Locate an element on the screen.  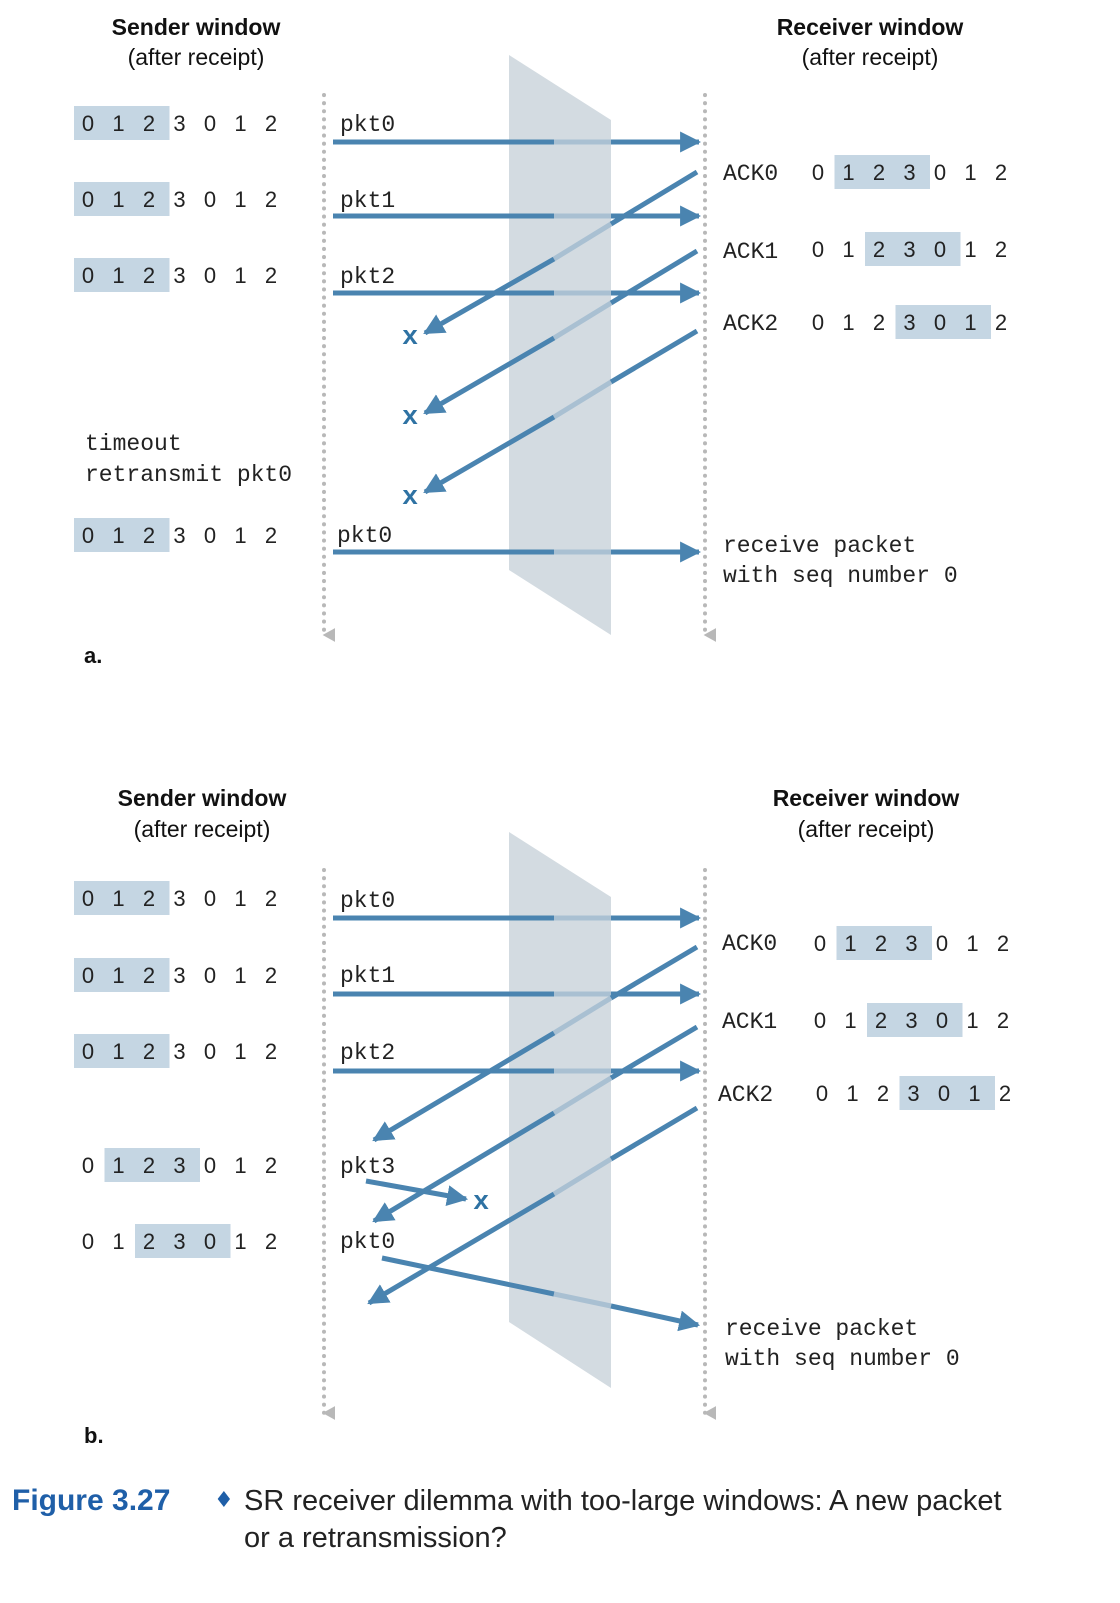
receiver-window-title: Receiver window is located at coordinates (866, 798).